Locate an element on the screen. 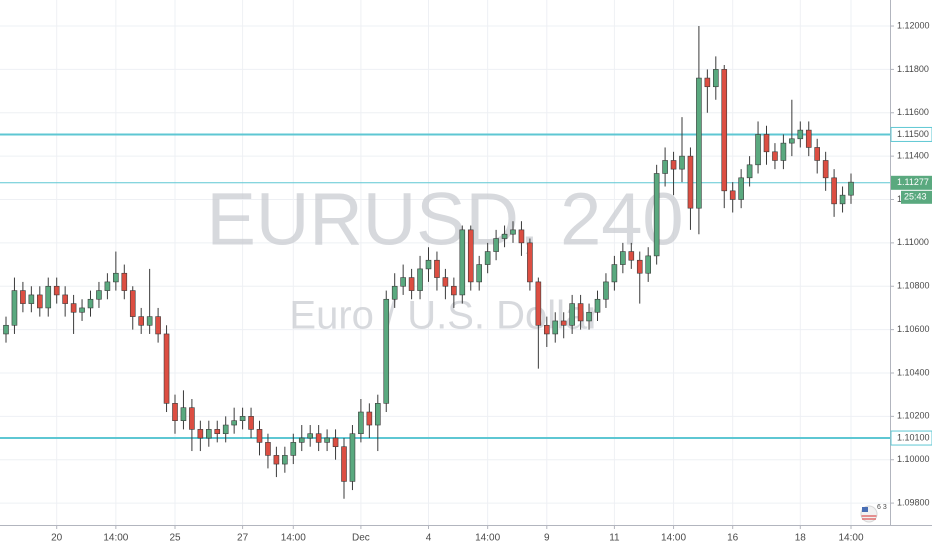 This screenshot has width=932, height=550. y-tick-label: 1.11800 is located at coordinates (913, 69).